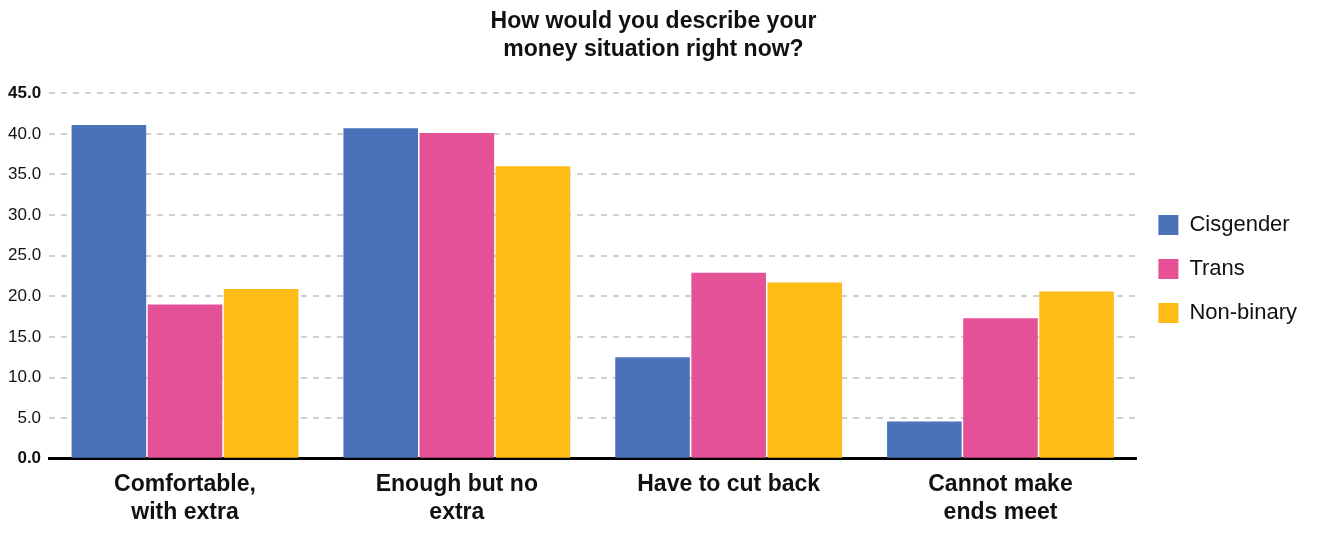  What do you see at coordinates (29, 458) in the screenshot?
I see `y-tick-label: 0.0` at bounding box center [29, 458].